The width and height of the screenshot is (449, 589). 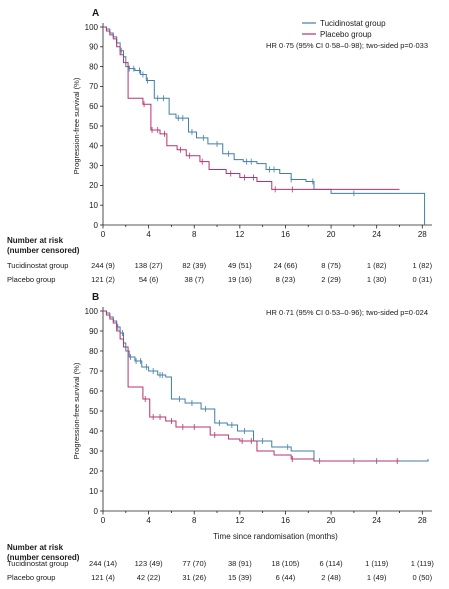 I want to click on risk-value: 42 (22), so click(x=149, y=577).